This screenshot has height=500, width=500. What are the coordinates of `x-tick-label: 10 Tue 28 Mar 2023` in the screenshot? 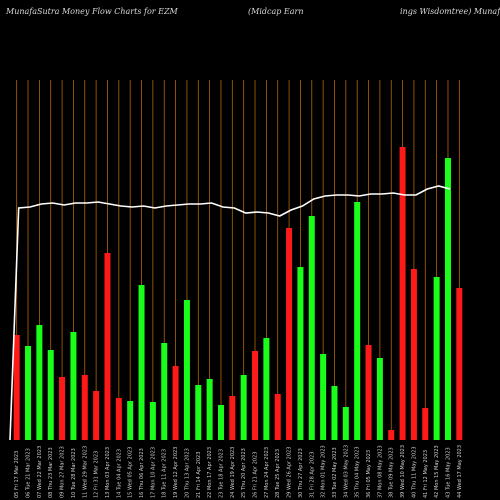 It's located at (74, 473).